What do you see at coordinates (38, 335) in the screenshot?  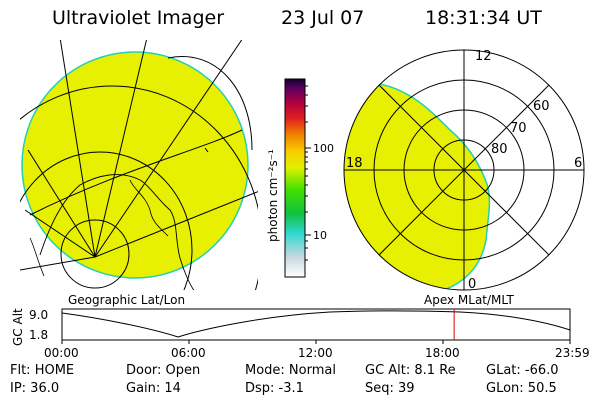 I see `y-tick-label-1.8: 1.8` at bounding box center [38, 335].